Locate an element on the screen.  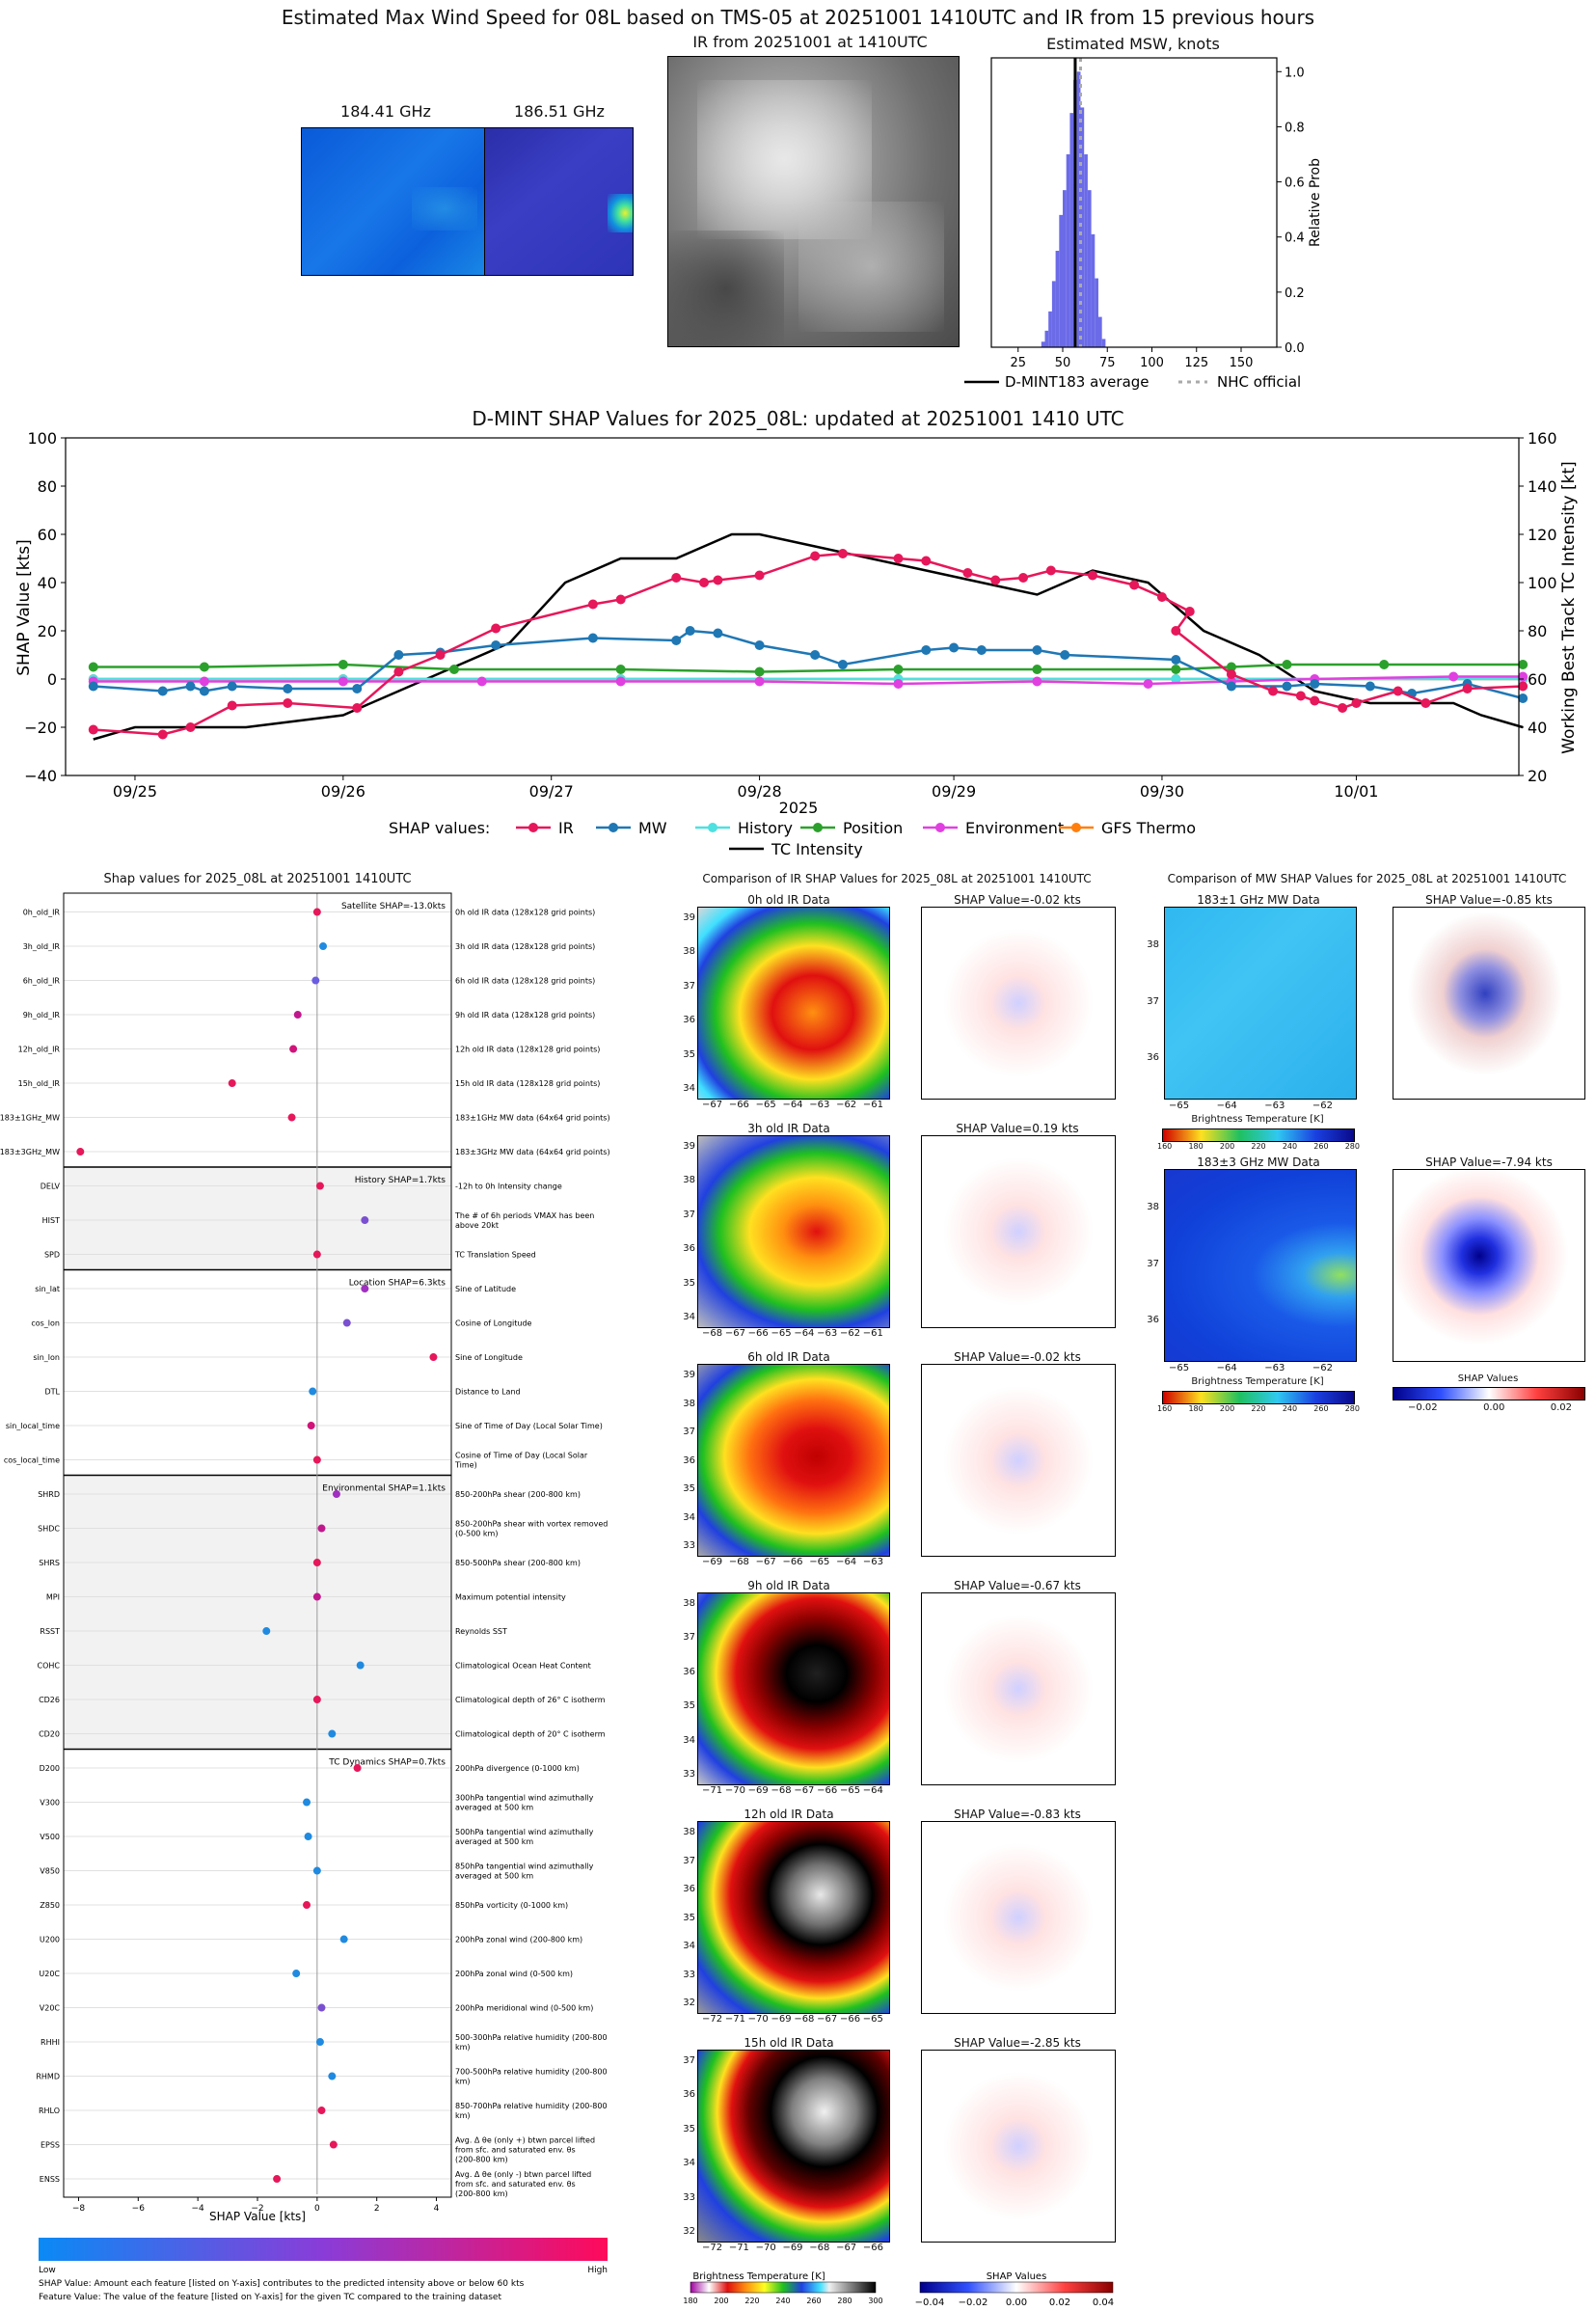
ts-y2label: Working Best Track TC Intensity [kt] is located at coordinates (1569, 607).